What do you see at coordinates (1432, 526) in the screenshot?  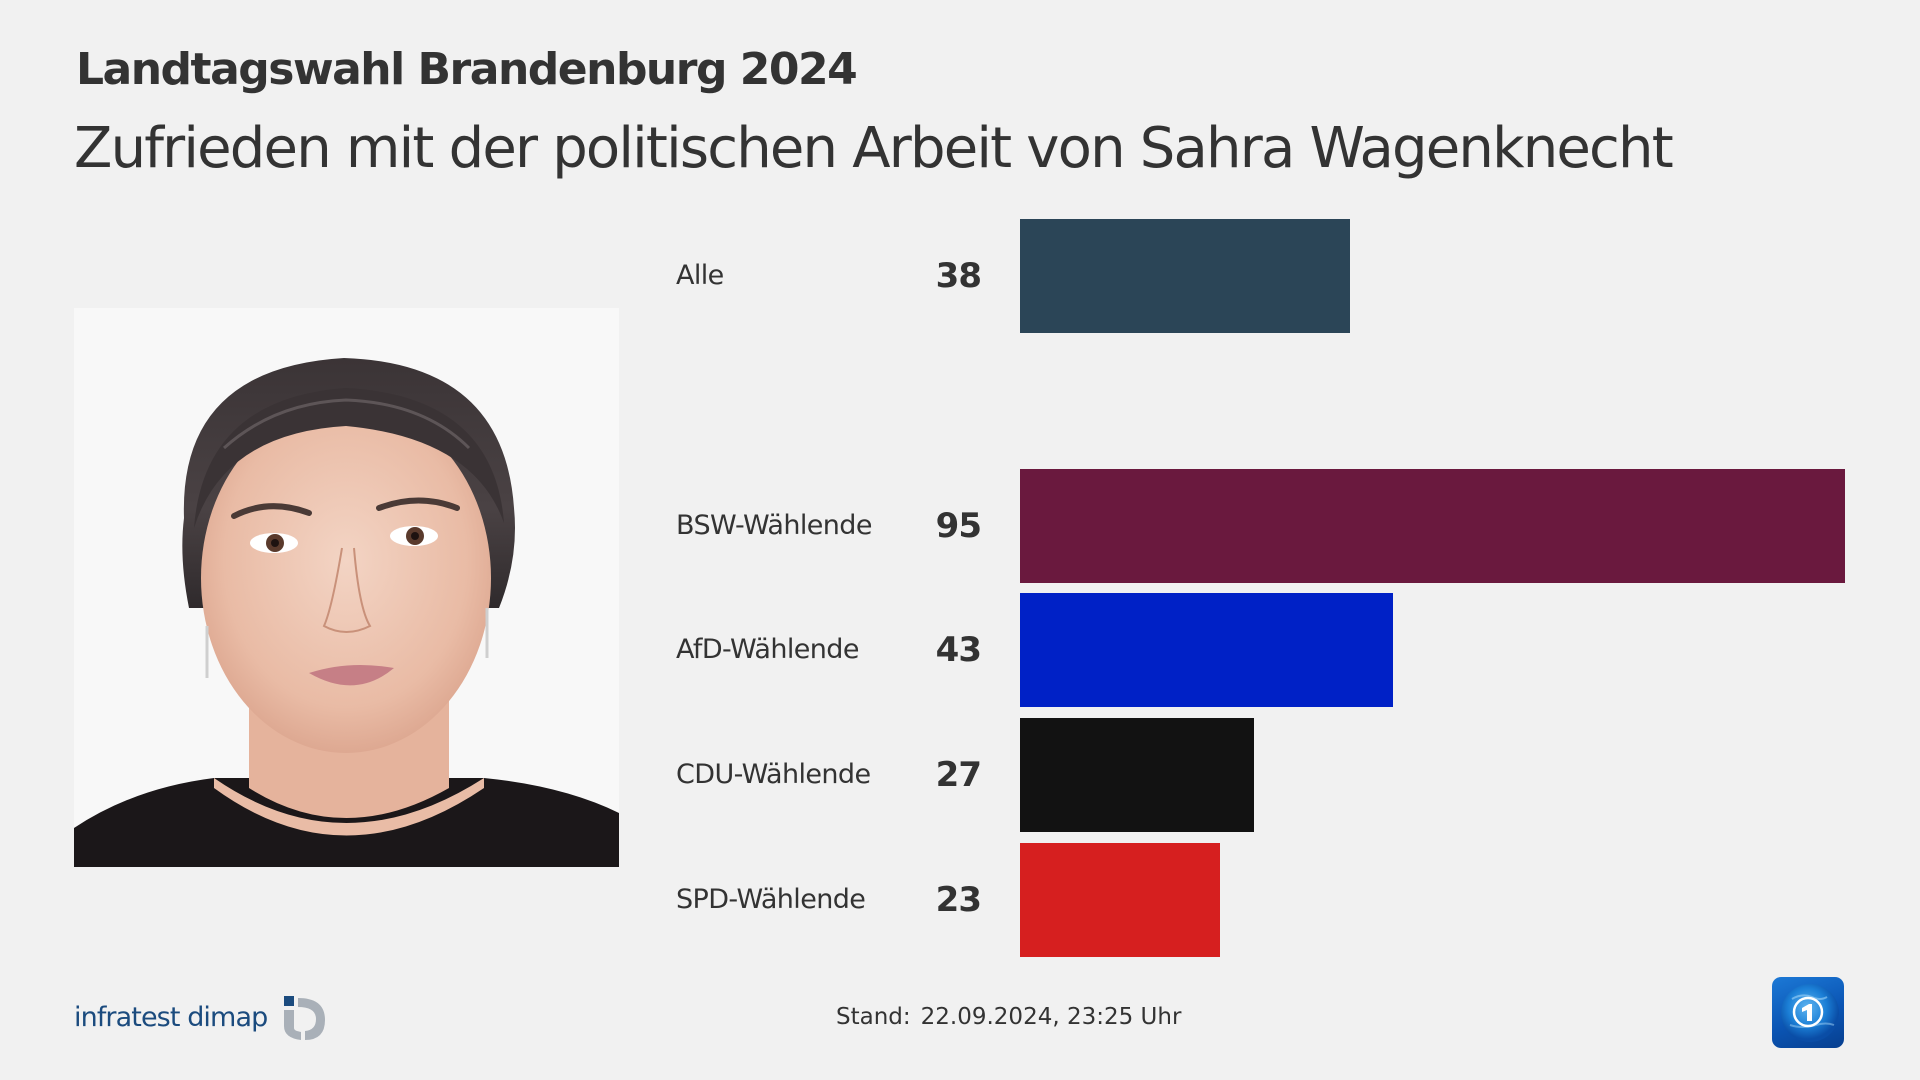 I see `bar-bsw` at bounding box center [1432, 526].